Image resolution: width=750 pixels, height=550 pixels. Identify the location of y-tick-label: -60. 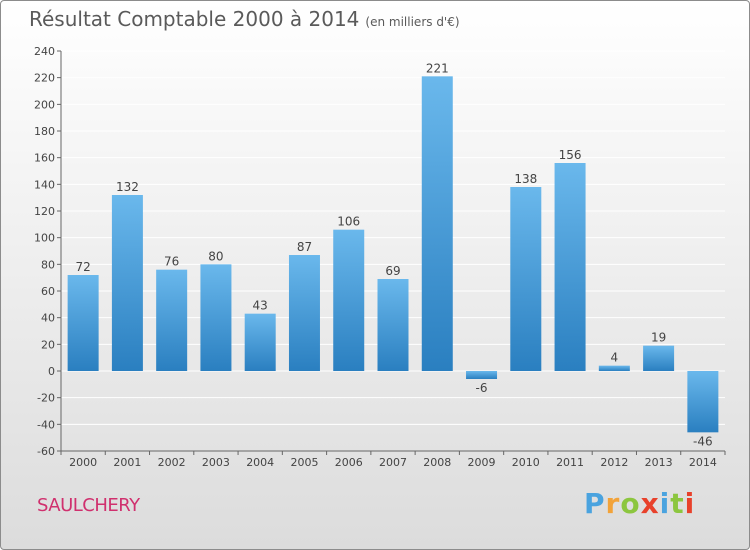
(46, 451).